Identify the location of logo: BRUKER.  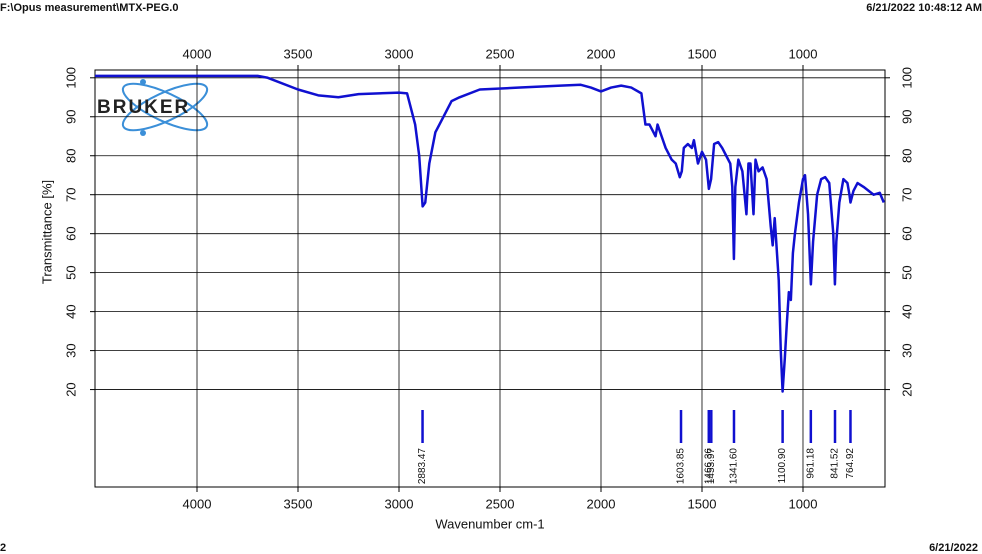
(153, 107).